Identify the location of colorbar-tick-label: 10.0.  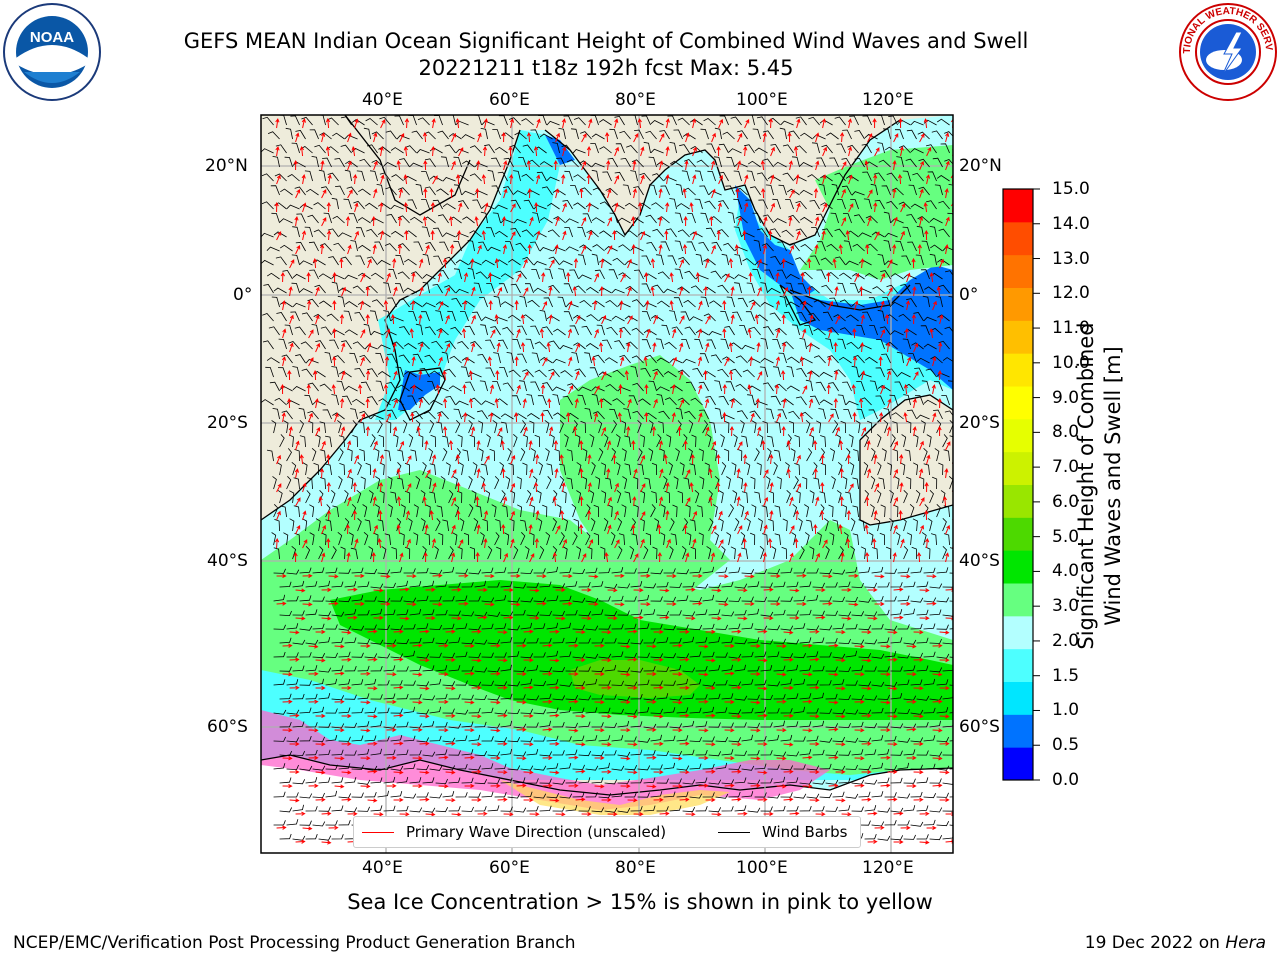
(1071, 362).